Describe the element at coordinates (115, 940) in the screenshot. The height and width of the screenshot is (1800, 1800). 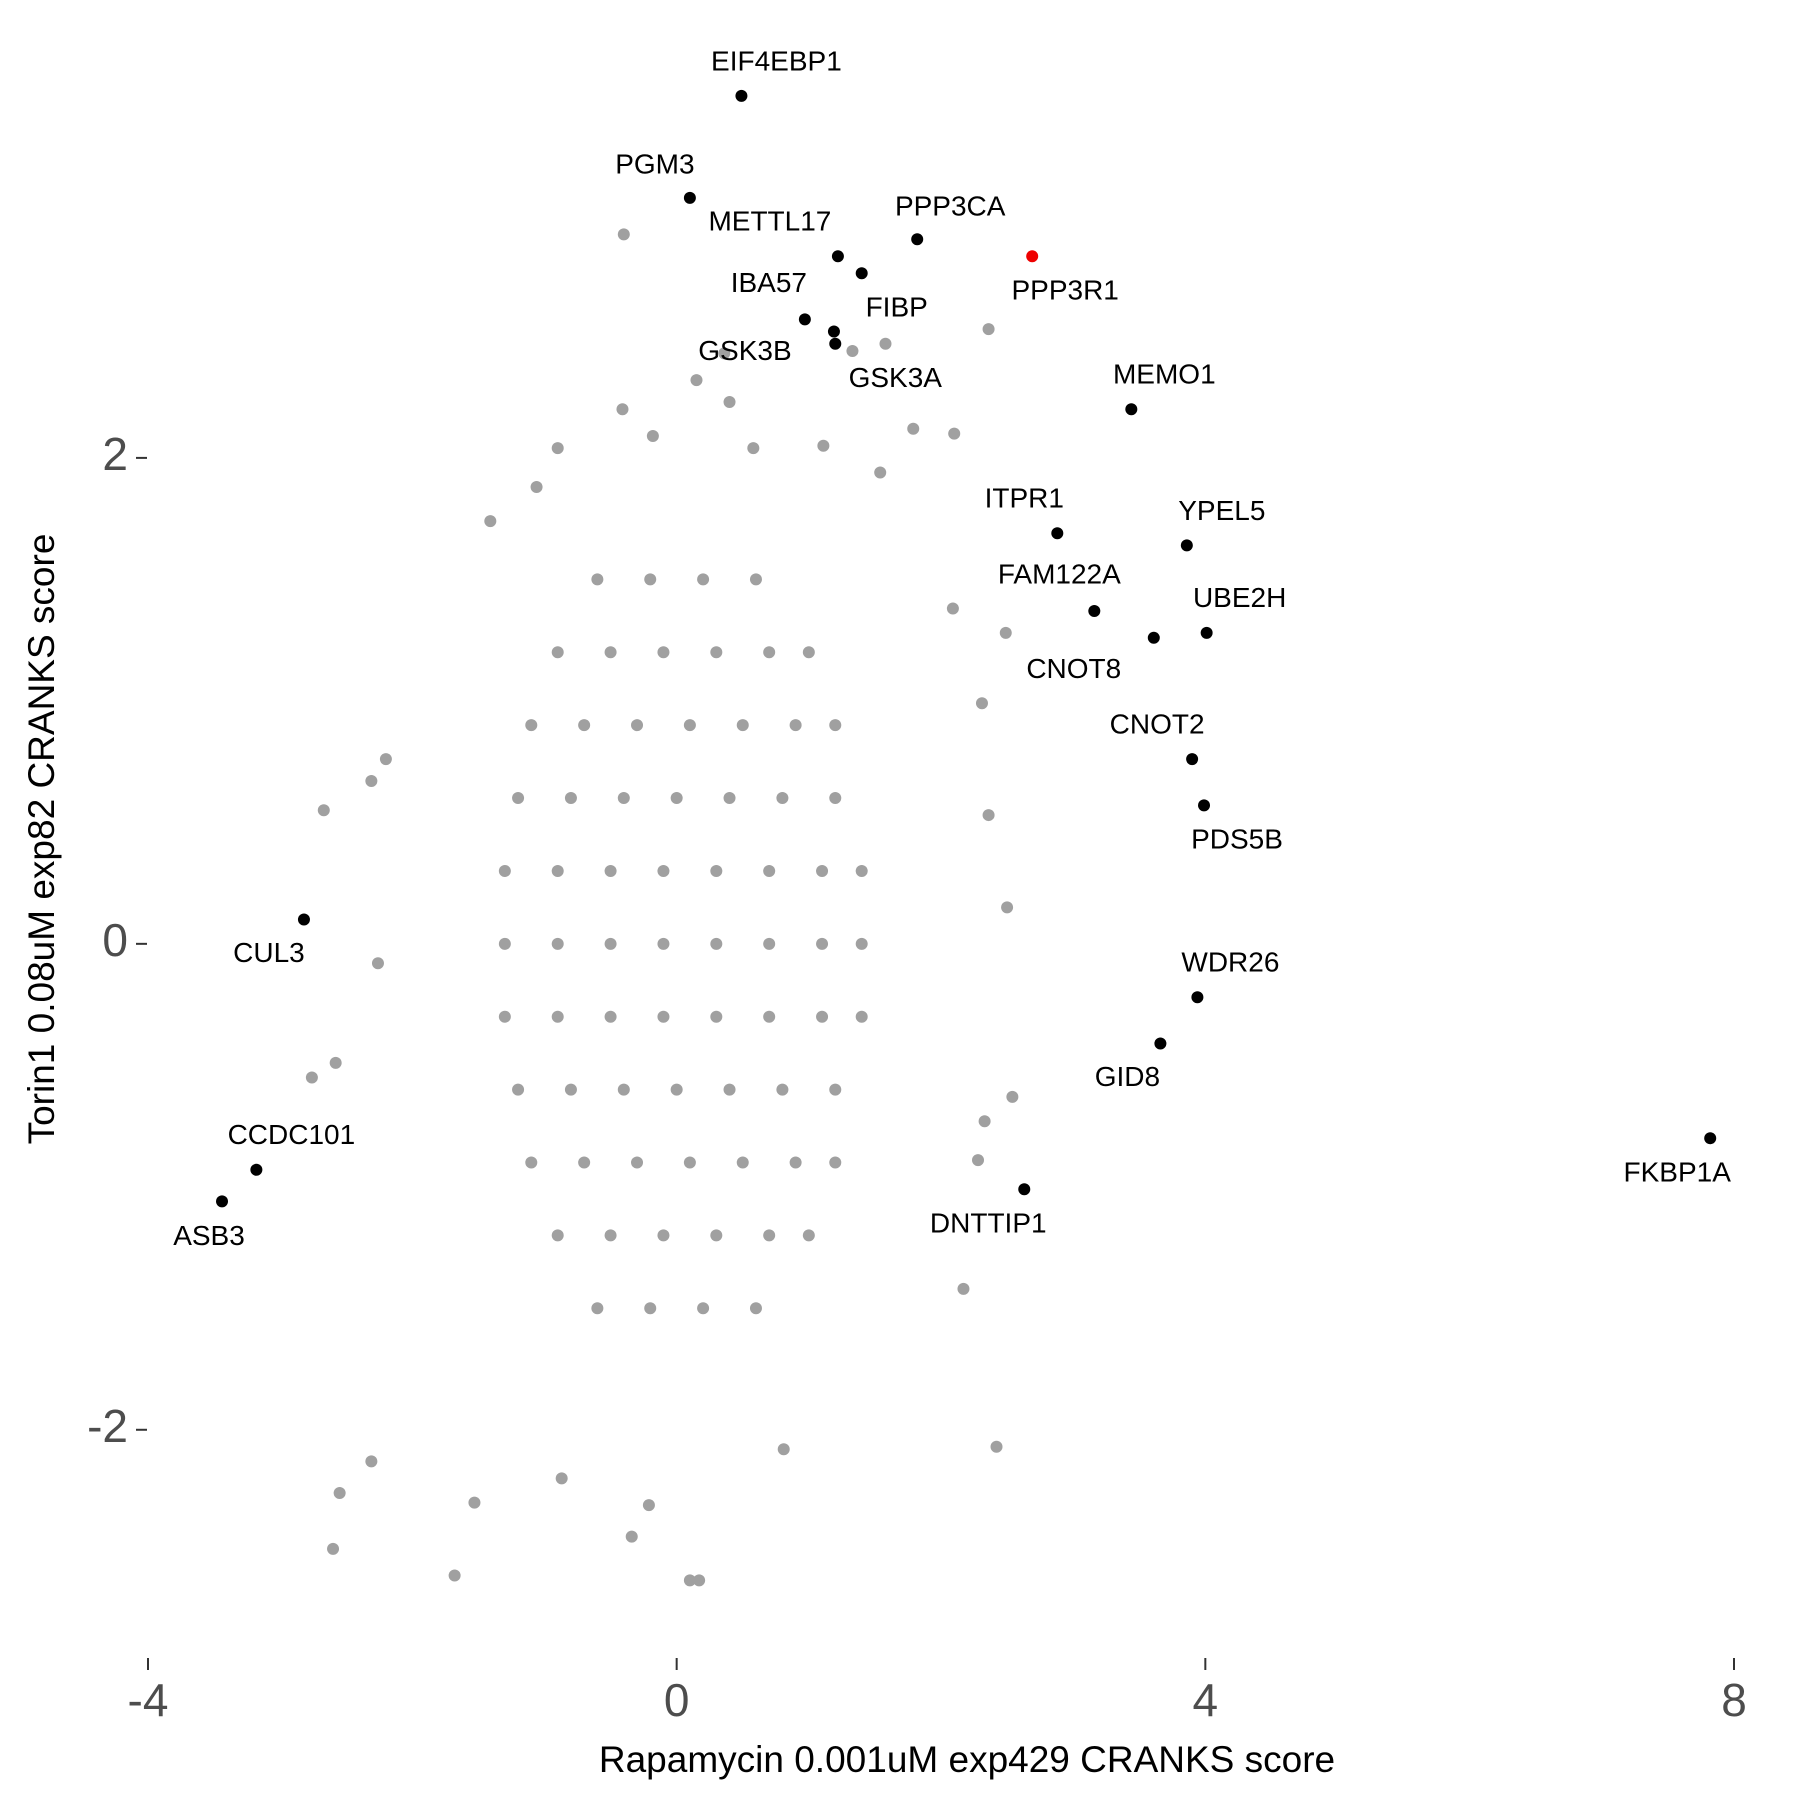
I see `y-tick-label: 0` at that location.